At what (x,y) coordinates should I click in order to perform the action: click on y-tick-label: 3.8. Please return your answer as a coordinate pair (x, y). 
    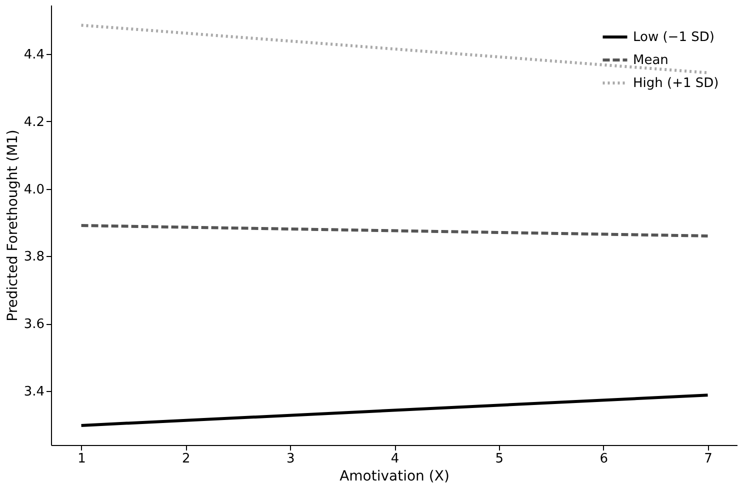
    Looking at the image, I should click on (34, 257).